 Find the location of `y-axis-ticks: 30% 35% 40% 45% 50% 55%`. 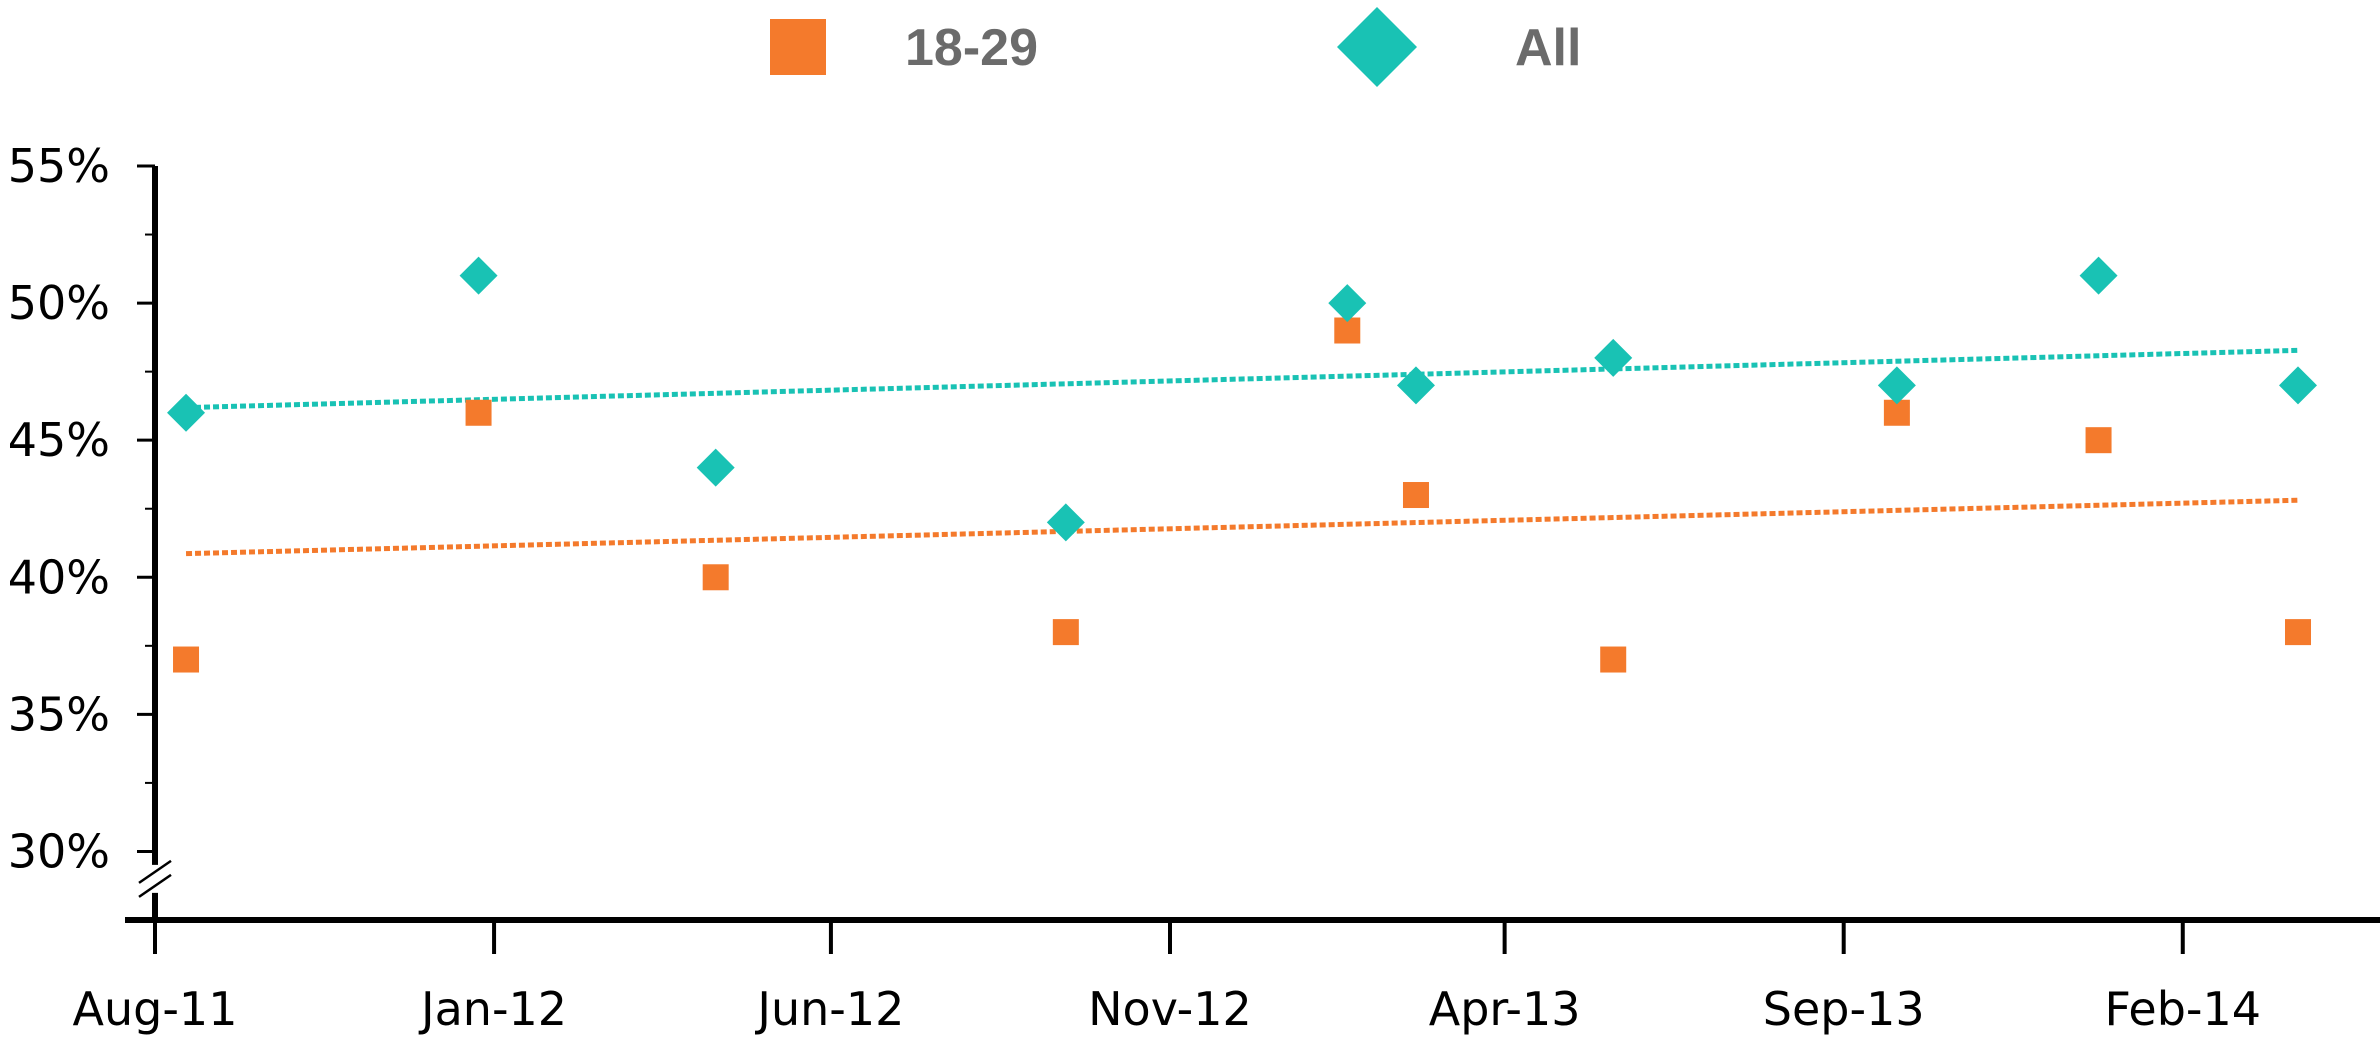

y-axis-ticks: 30% 35% 40% 45% 50% 55% is located at coordinates (81, 508).